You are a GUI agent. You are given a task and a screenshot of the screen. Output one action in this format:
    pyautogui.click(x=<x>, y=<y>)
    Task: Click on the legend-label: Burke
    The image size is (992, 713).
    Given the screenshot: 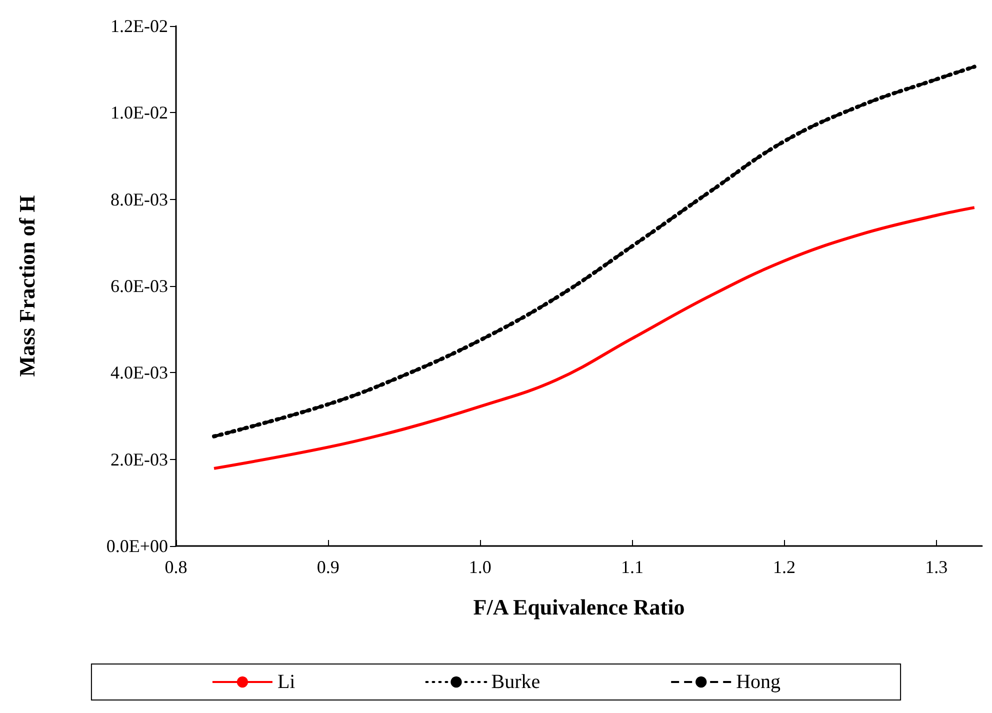 What is the action you would take?
    pyautogui.click(x=515, y=682)
    